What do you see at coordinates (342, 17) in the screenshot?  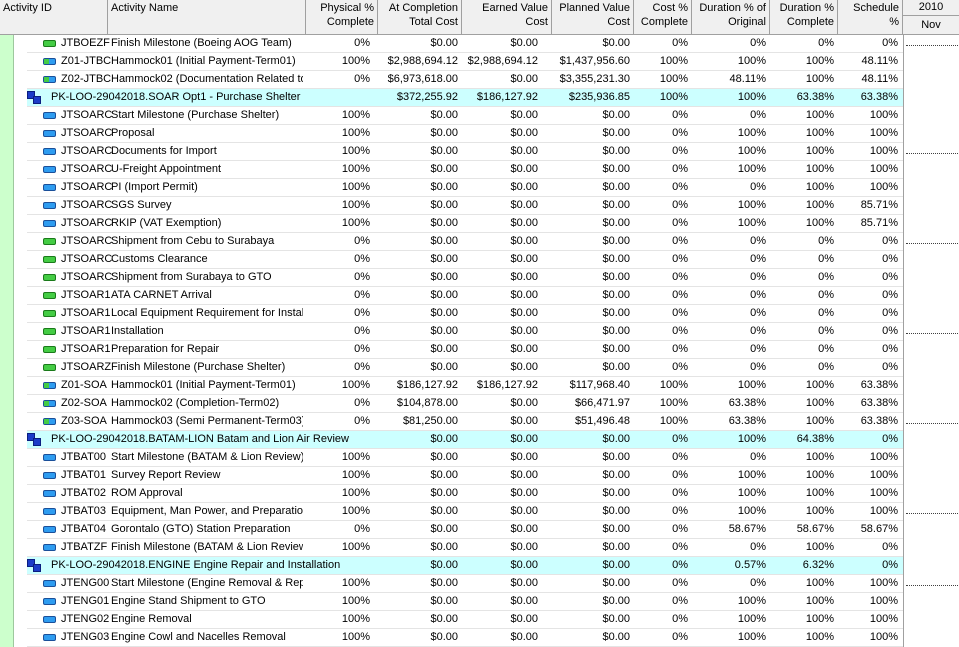 I see `header-physical-complete: Physical % Complete` at bounding box center [342, 17].